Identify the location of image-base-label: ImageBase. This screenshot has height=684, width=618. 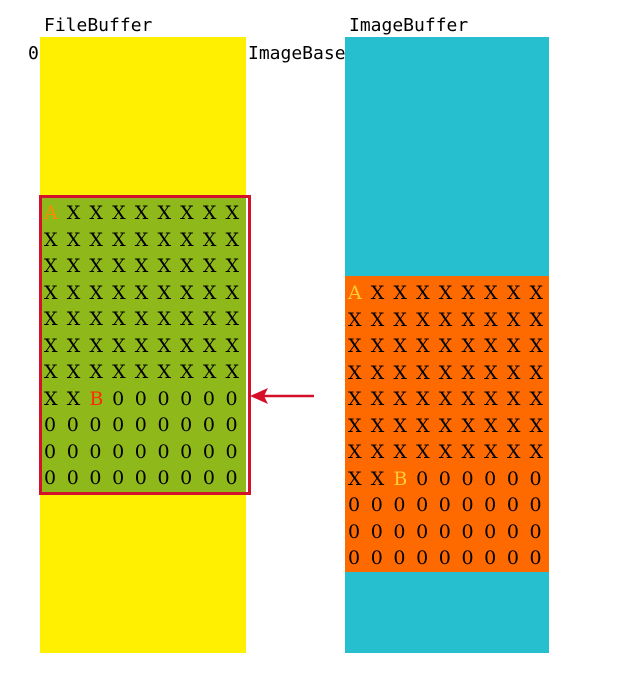
(297, 53).